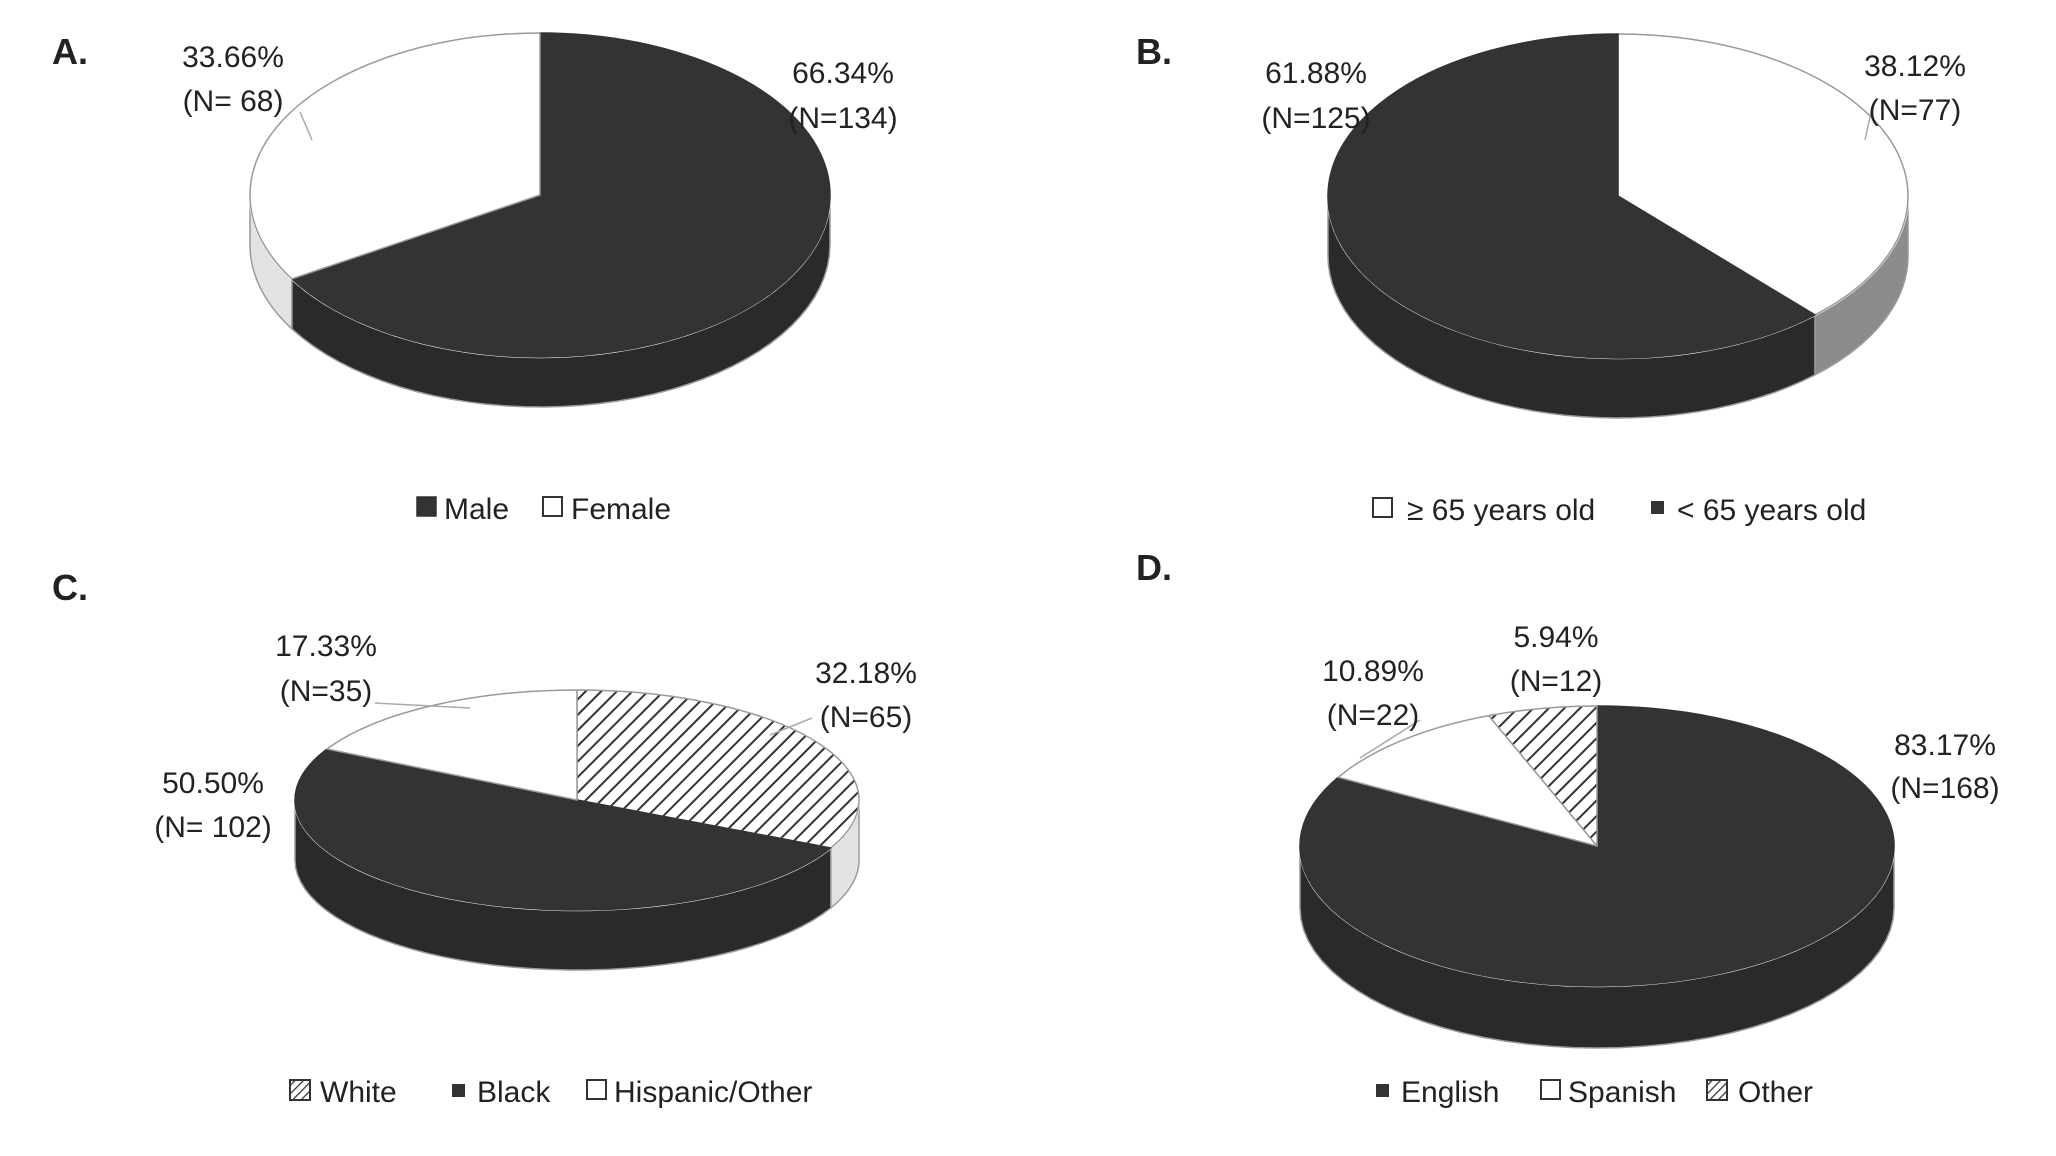 Image resolution: width=2056 pixels, height=1156 pixels. I want to click on legend-b-lt65-swatch, so click(1657, 507).